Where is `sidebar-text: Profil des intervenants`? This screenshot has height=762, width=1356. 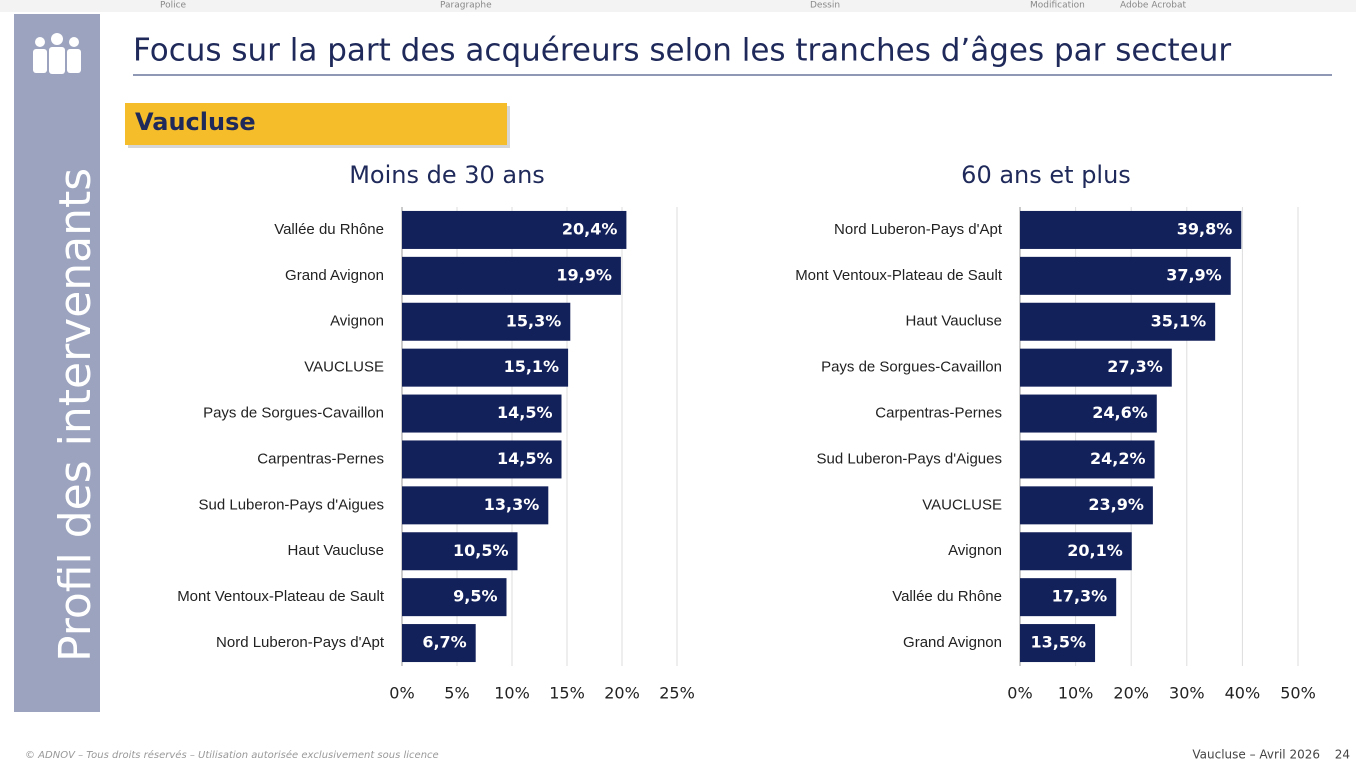 sidebar-text: Profil des intervenants is located at coordinates (75, 415).